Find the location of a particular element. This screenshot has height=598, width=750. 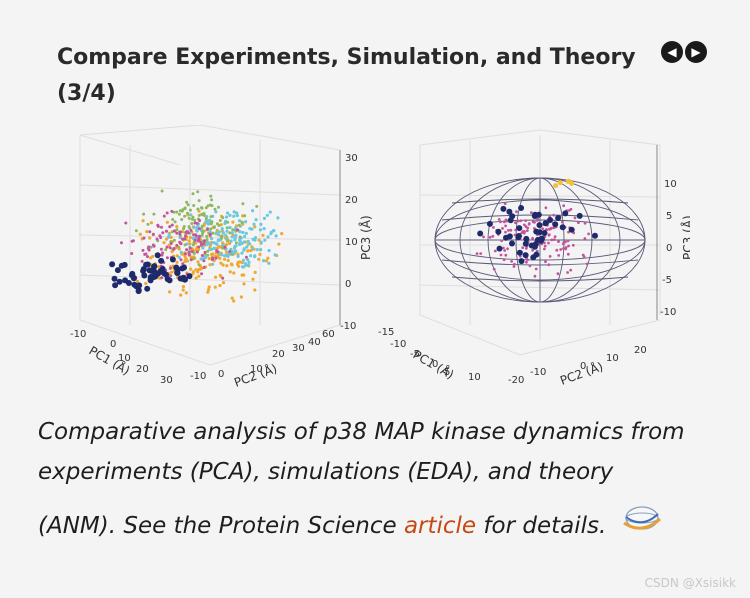

left-x-tick: 20 is located at coordinates (142, 369).